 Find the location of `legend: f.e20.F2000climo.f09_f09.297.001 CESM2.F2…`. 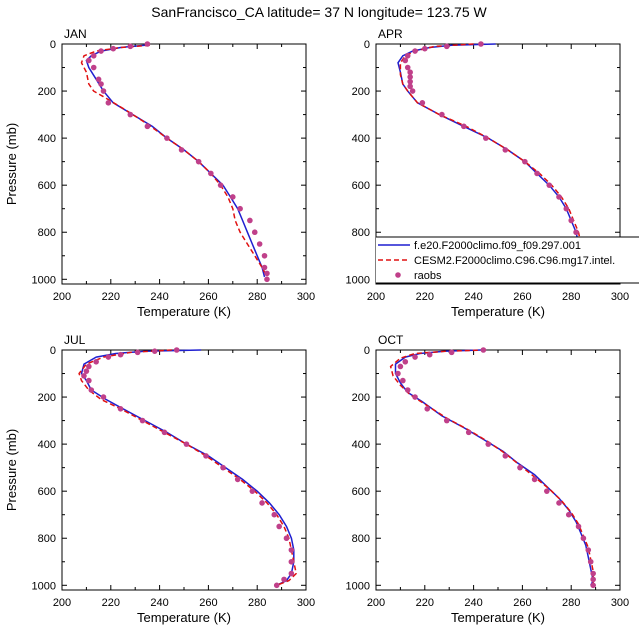

legend: f.e20.F2000climo.f09_f09.297.001 CESM2.F2… is located at coordinates (507, 260).